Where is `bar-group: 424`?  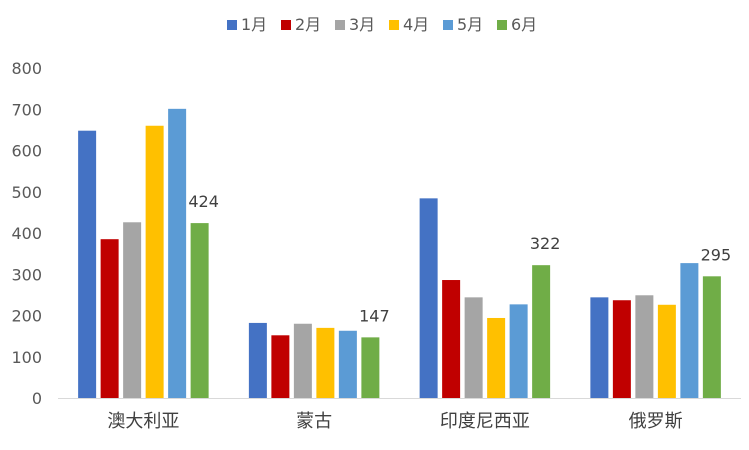
bar-group: 424 is located at coordinates (148, 253).